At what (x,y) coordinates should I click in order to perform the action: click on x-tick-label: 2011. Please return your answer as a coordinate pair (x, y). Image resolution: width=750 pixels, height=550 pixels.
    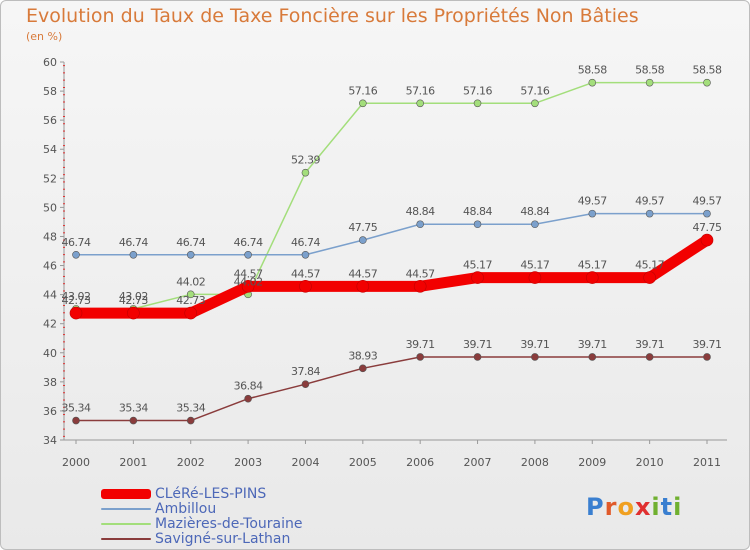
    Looking at the image, I should click on (707, 462).